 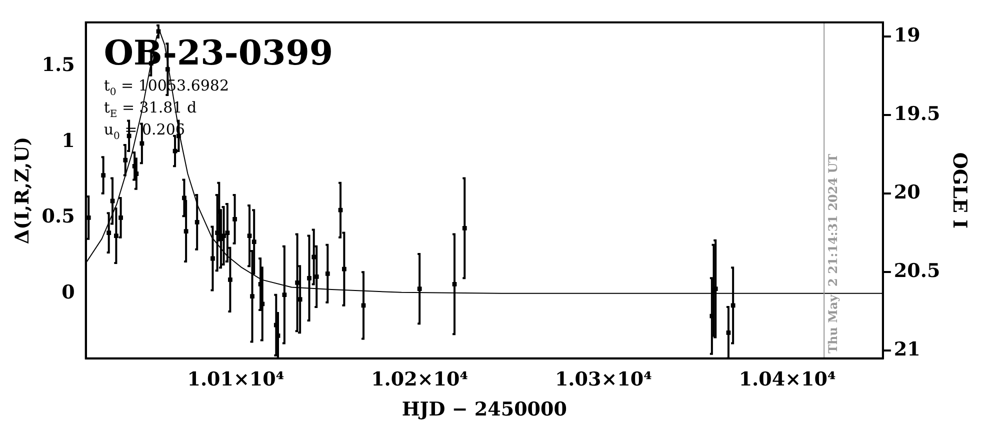 I want to click on y2-axis-title: OGLE I, so click(x=959, y=190).